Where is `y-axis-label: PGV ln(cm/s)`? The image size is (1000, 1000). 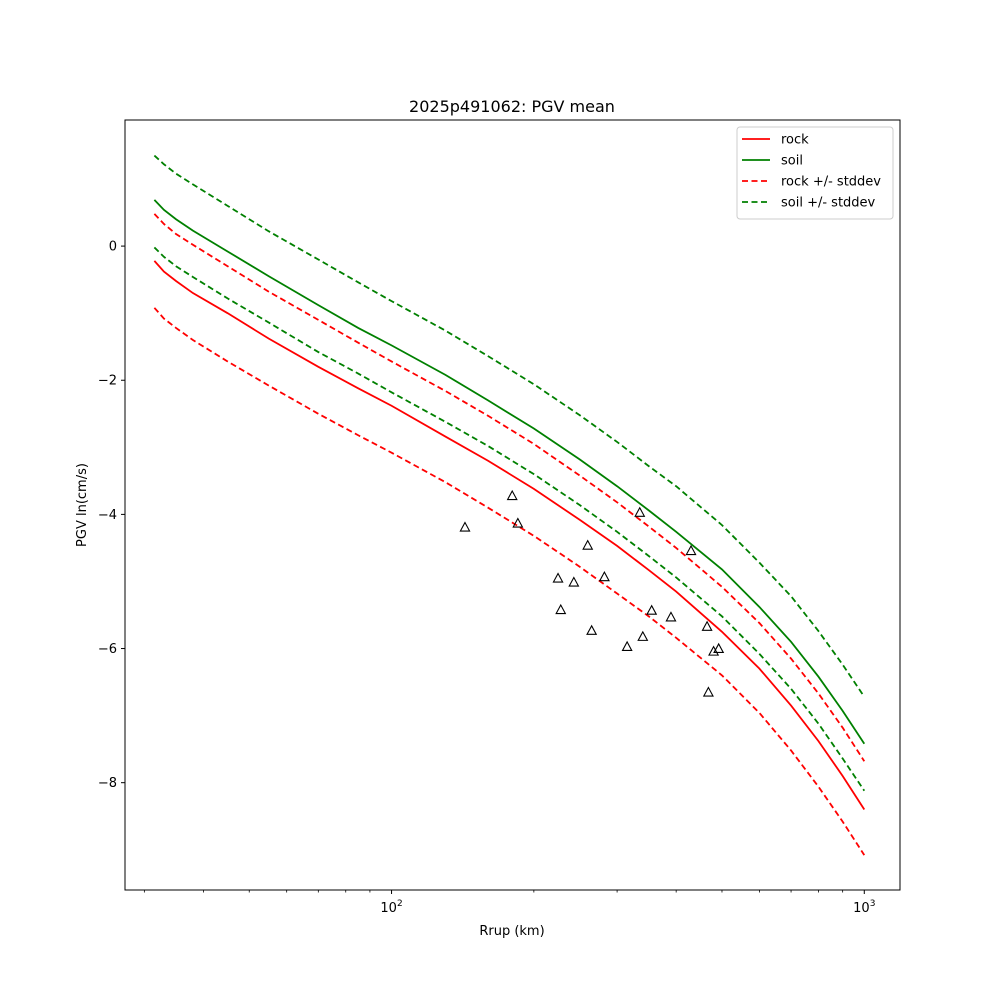
y-axis-label: PGV ln(cm/s) is located at coordinates (82, 505).